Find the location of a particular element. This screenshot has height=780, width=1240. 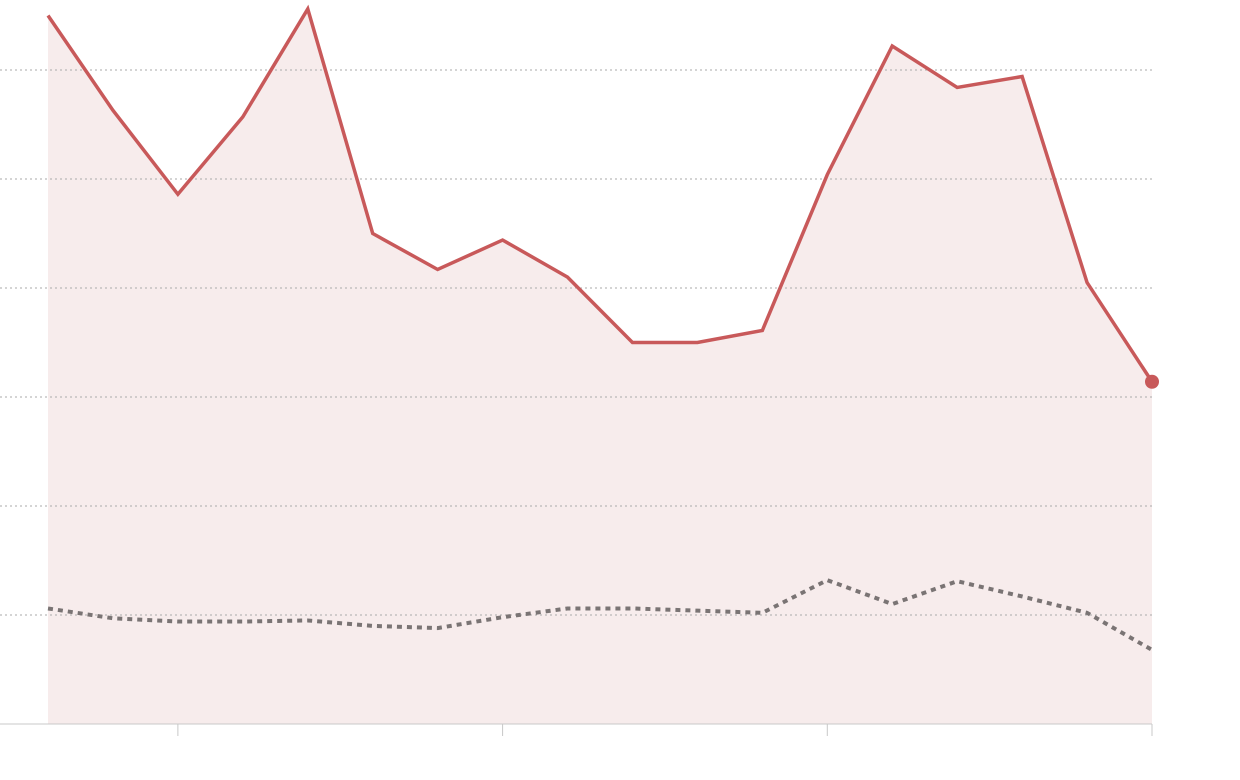

end-marker is located at coordinates (1152, 381).